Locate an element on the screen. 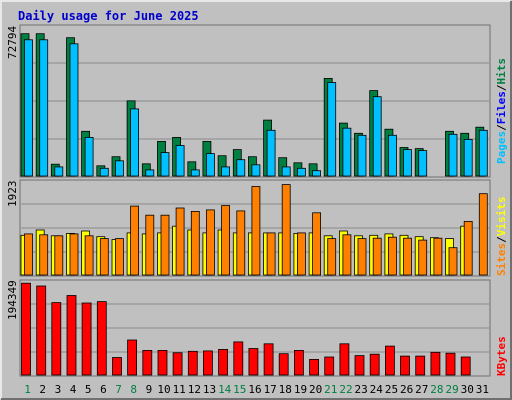  legend-hits: Hits is located at coordinates (501, 71).